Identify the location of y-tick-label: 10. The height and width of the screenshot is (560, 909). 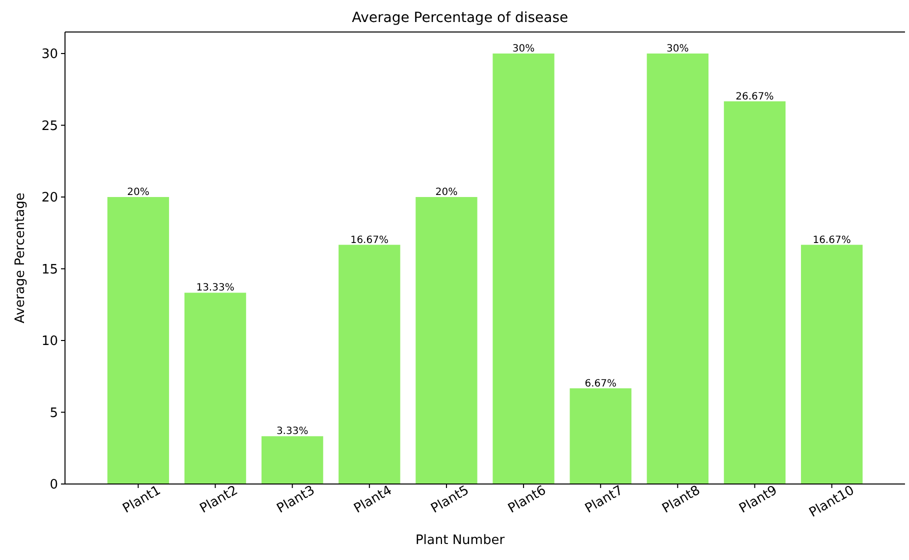
(49, 342).